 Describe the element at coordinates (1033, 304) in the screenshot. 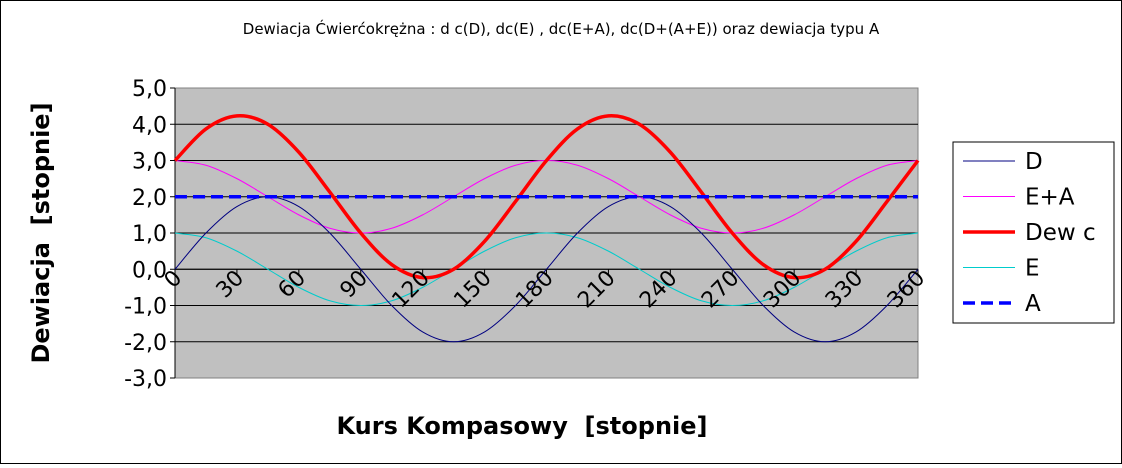

I see `legend-label: A` at that location.